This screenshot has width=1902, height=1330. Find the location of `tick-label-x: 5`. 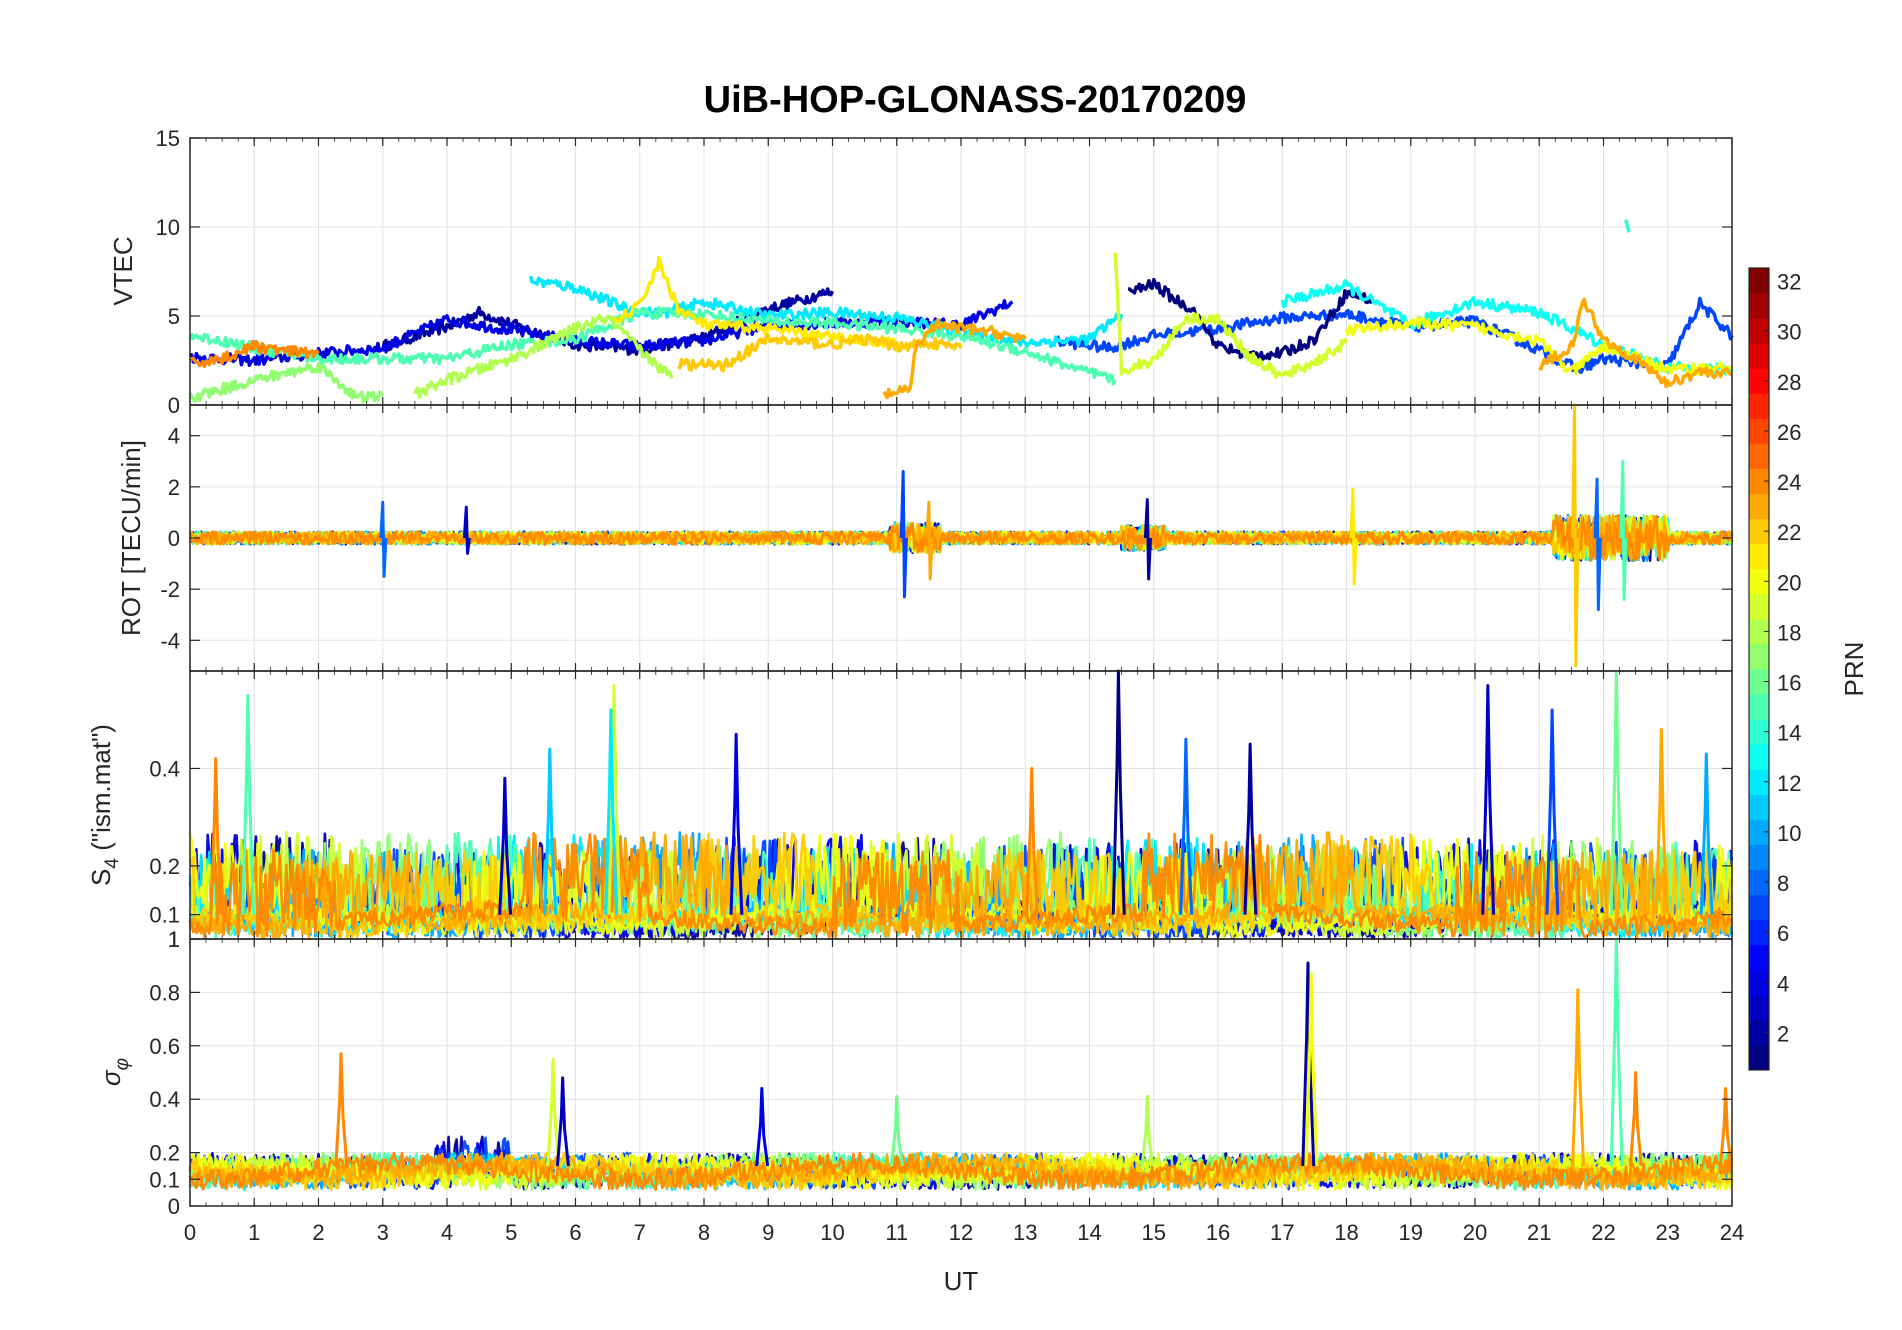

tick-label-x: 5 is located at coordinates (511, 1232).